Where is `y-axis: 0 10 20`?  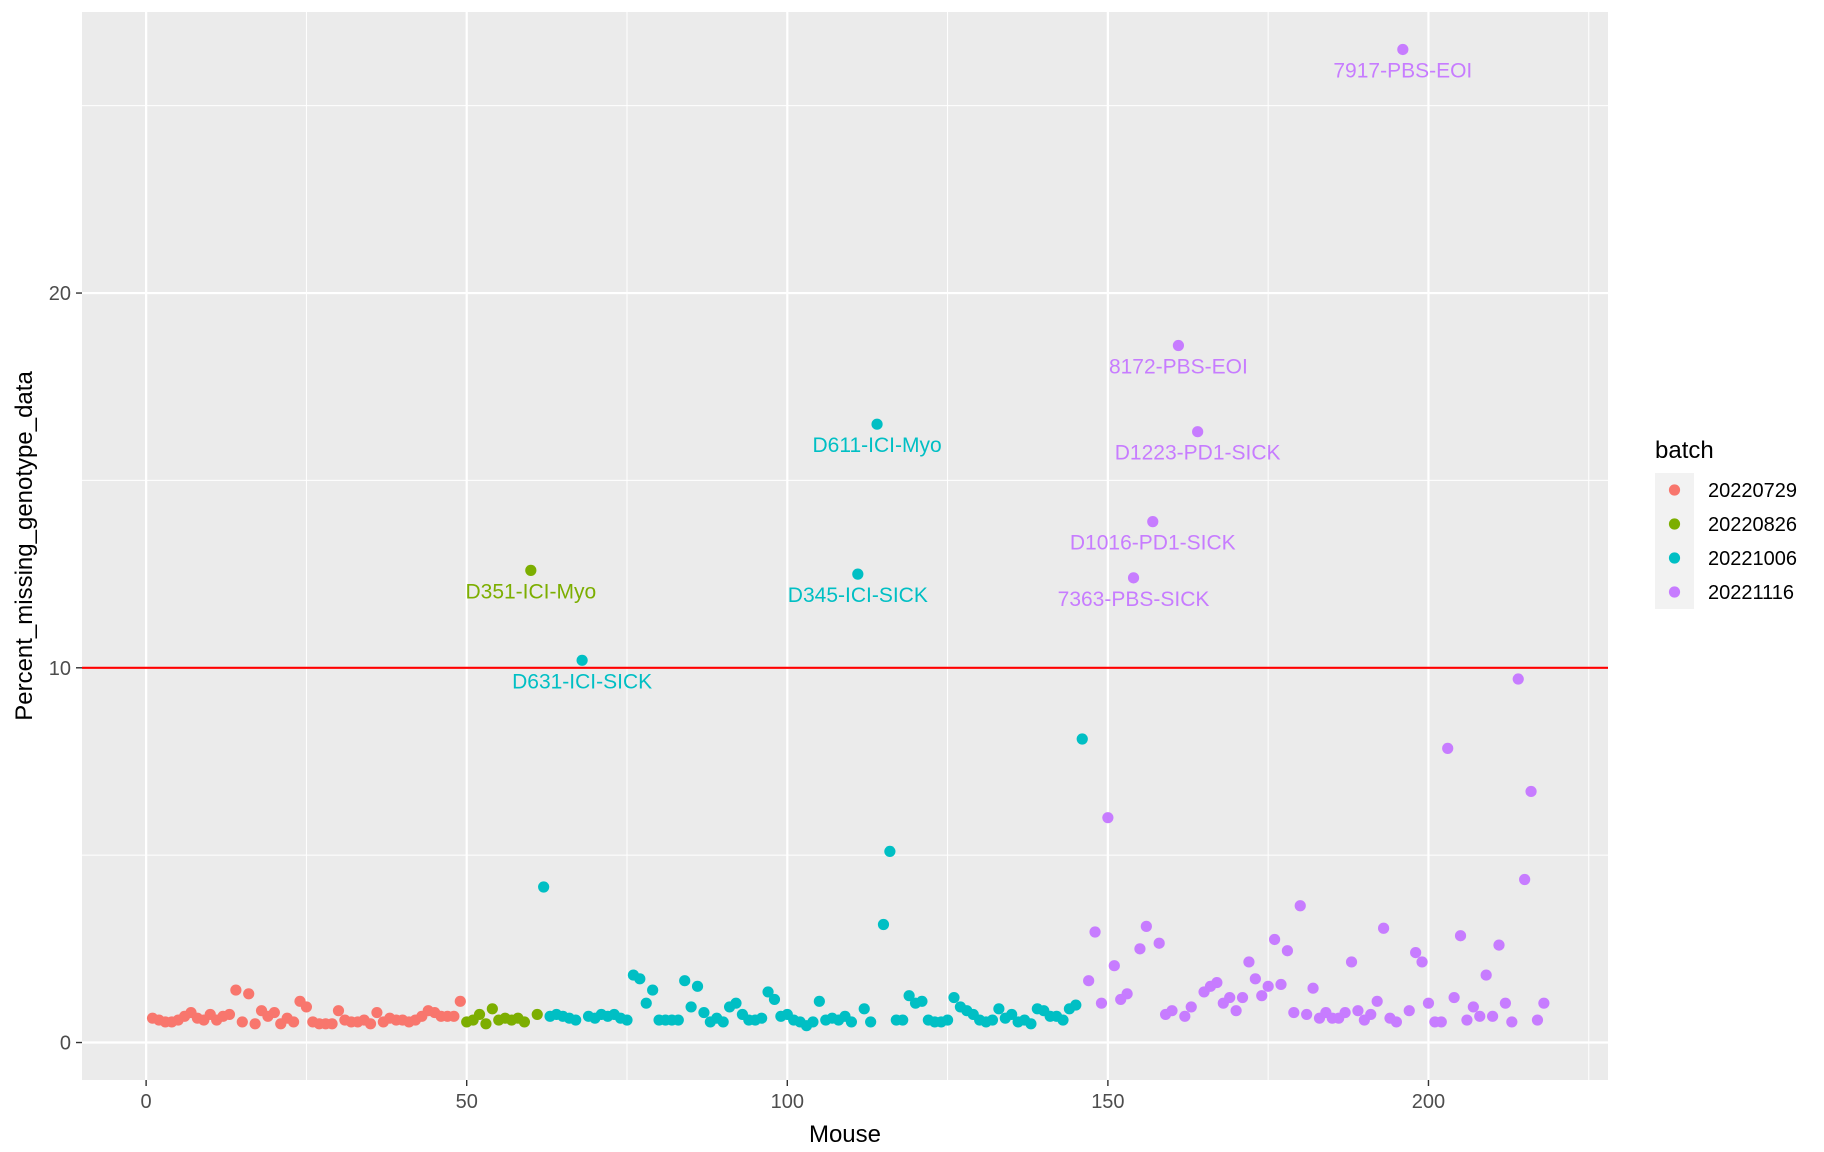 y-axis: 0 10 20 is located at coordinates (65, 669).